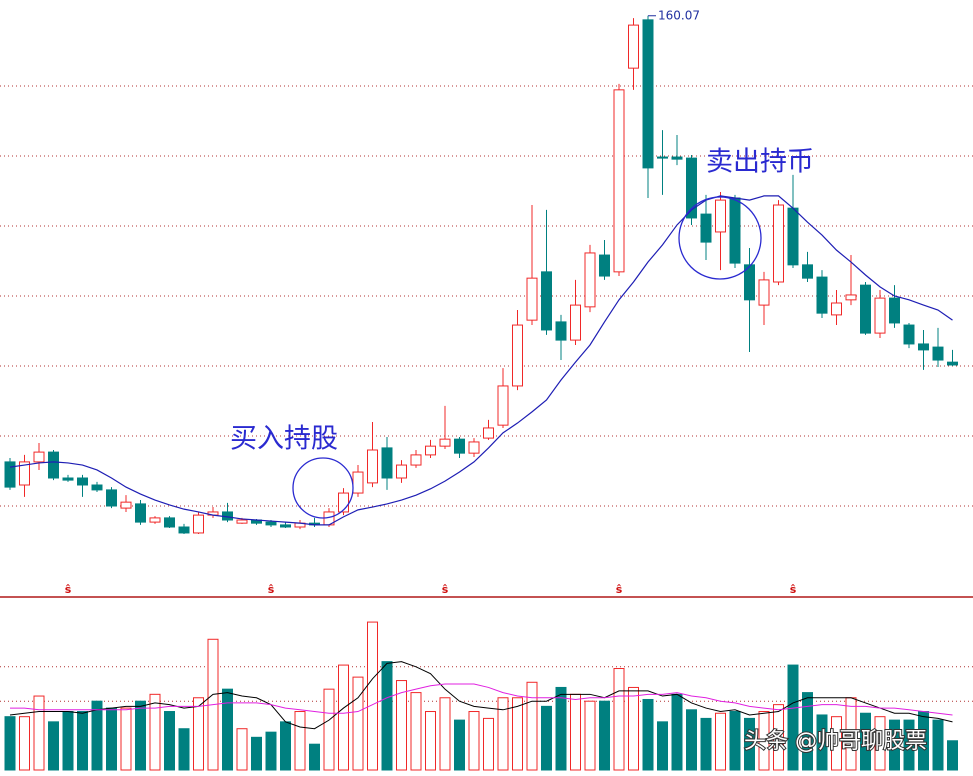  Describe the element at coordinates (679, 15) in the screenshot. I see `max-label: 160.07` at that location.